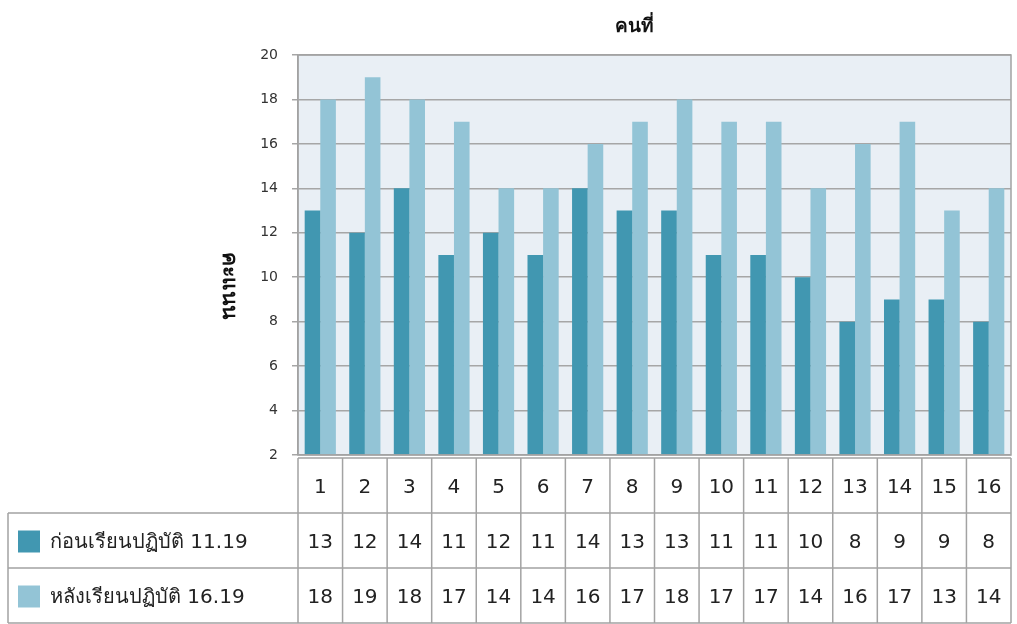  I want to click on x-tick-label: 15, so click(944, 485).